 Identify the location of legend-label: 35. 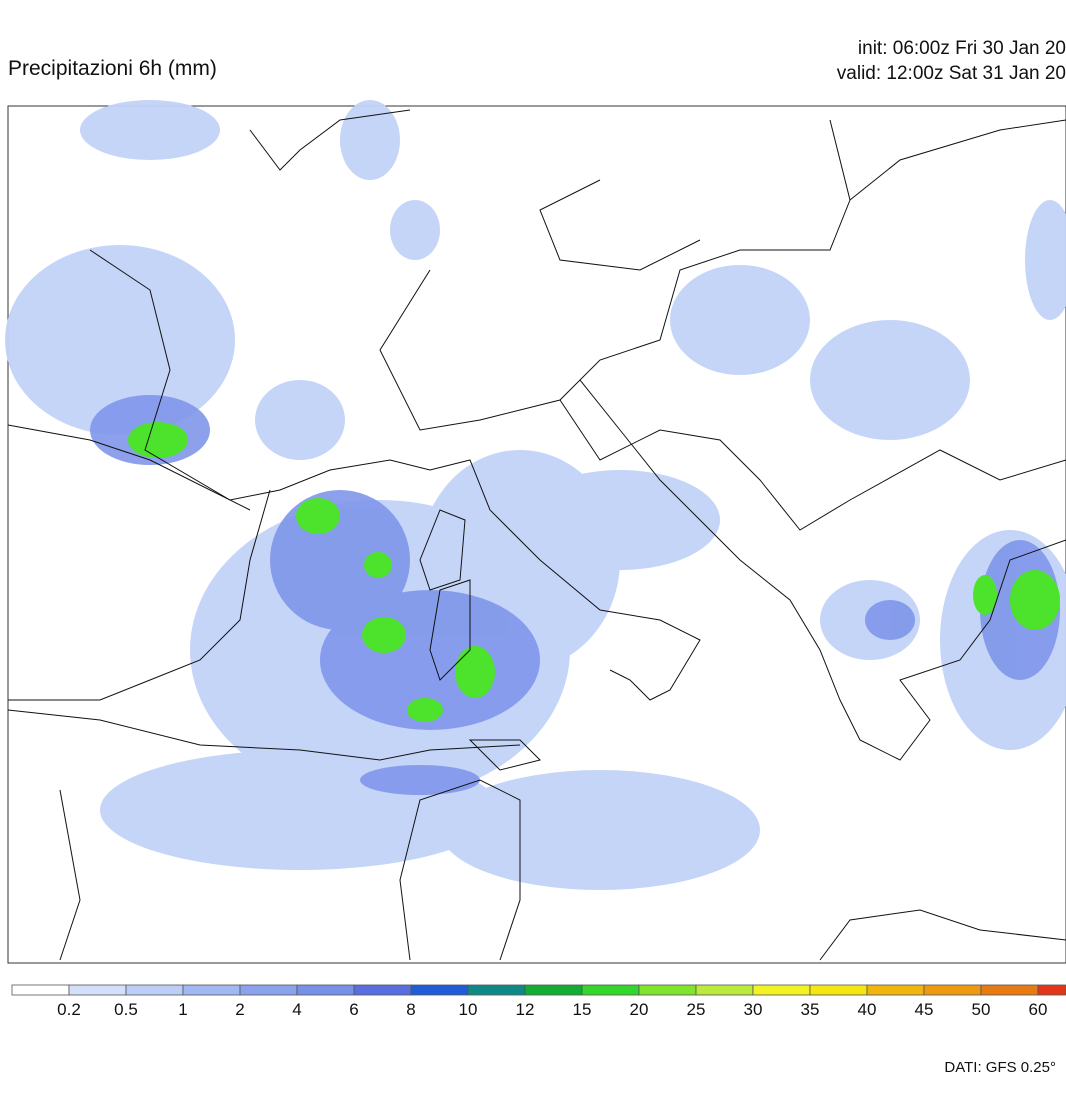
(810, 1009).